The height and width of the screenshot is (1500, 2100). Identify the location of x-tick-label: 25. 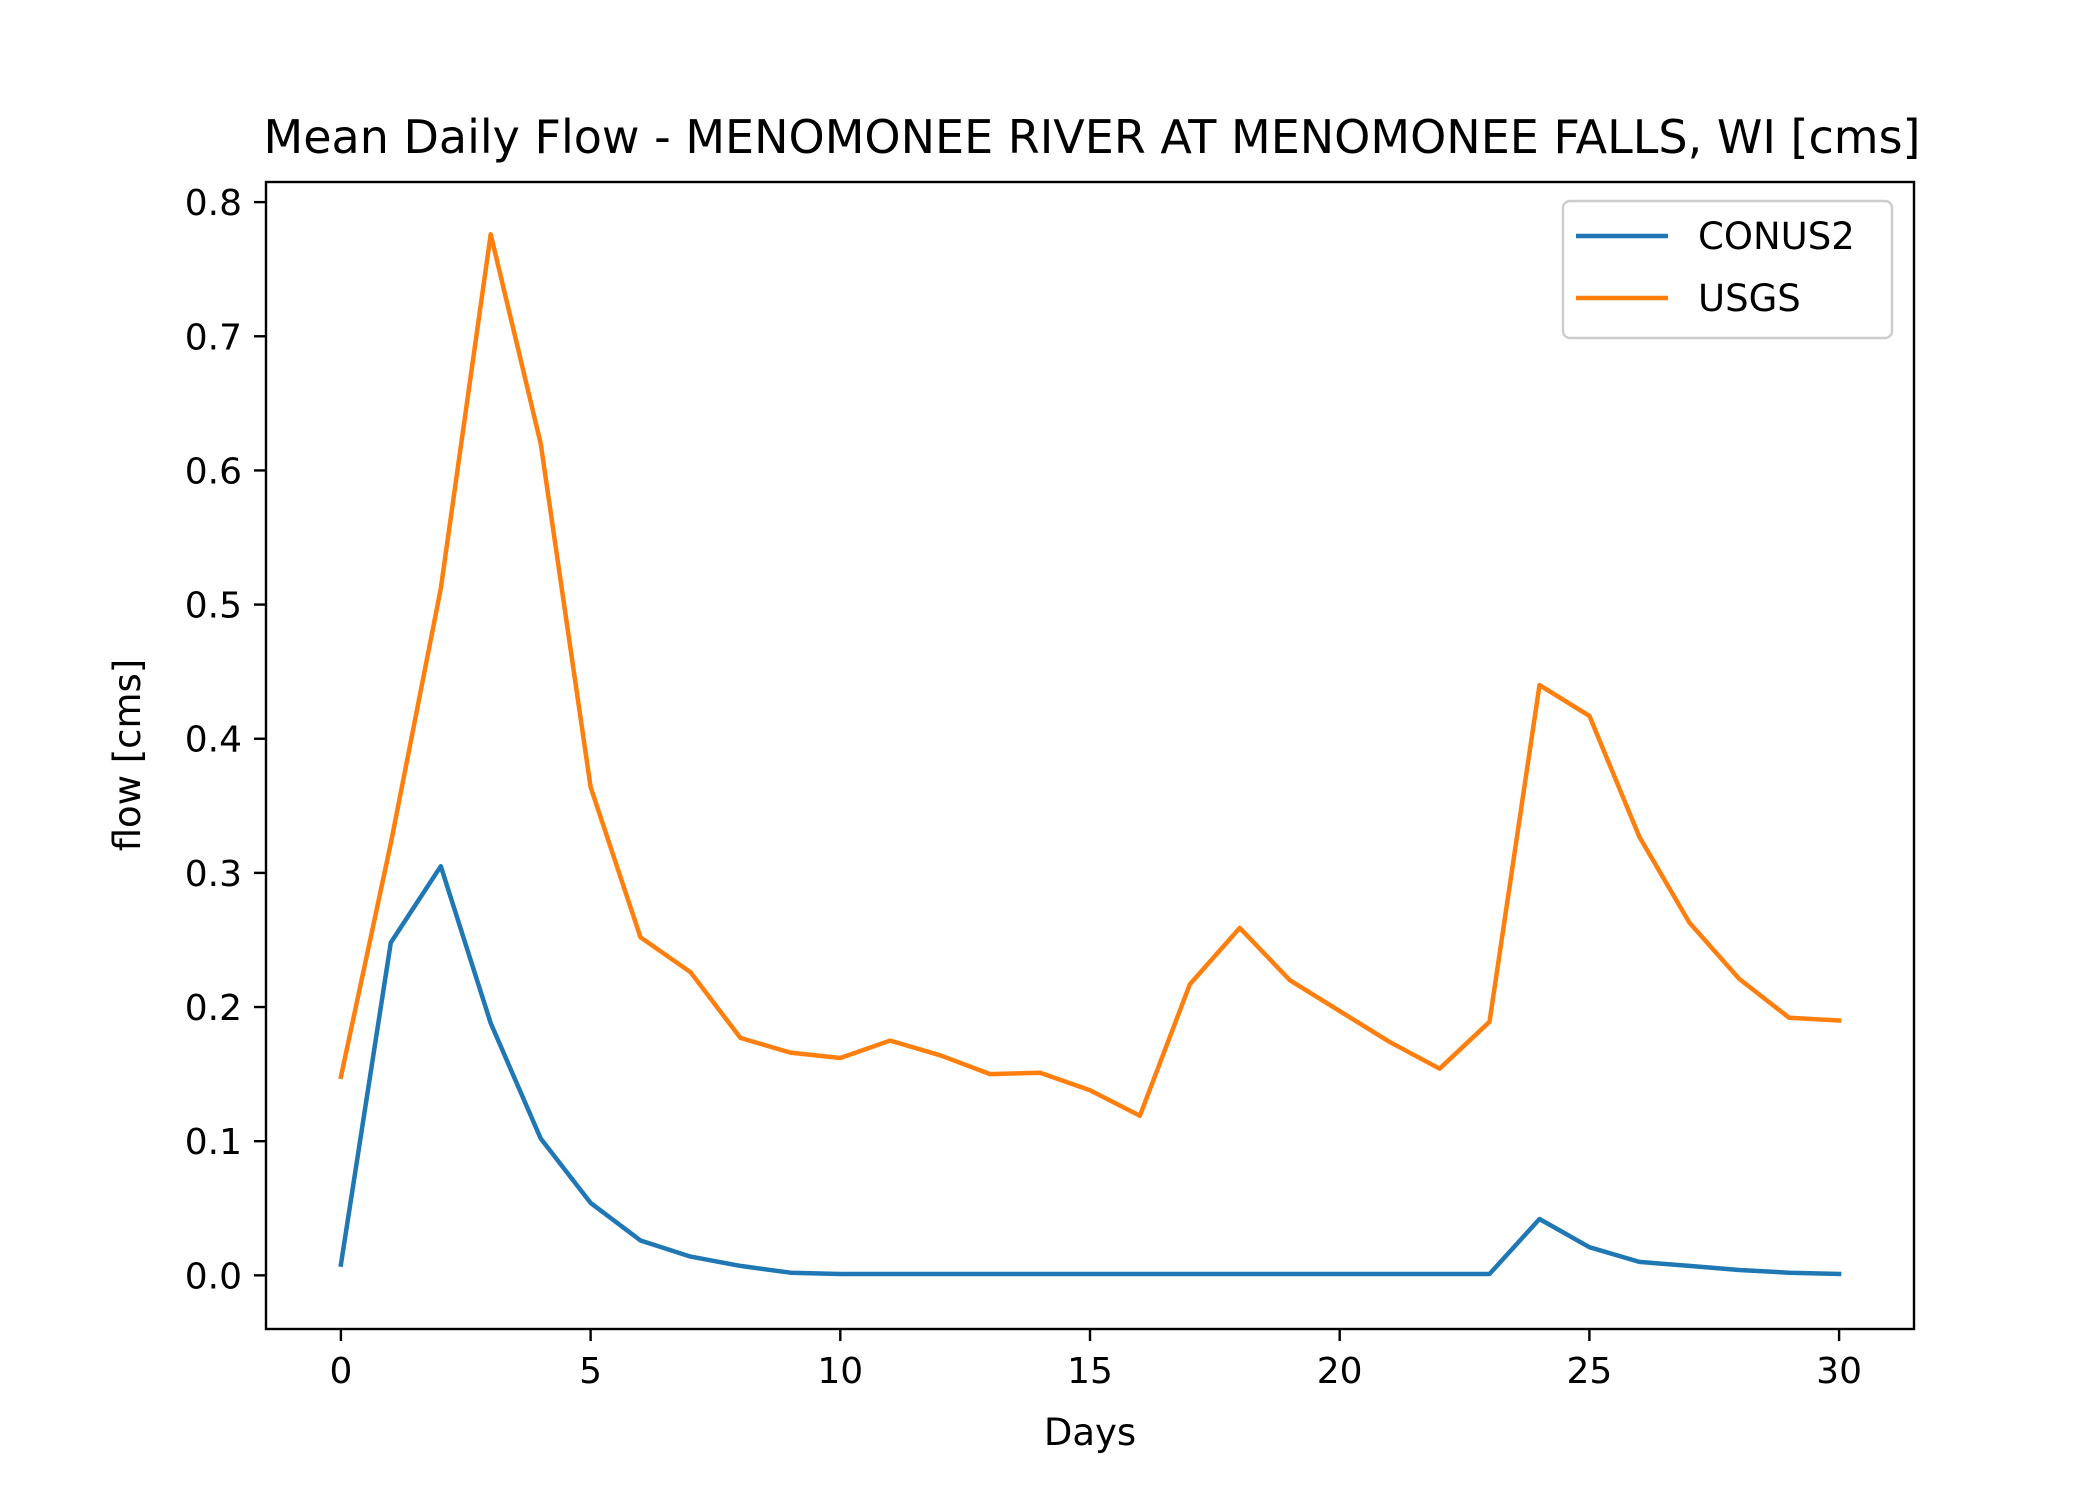
(1589, 1371).